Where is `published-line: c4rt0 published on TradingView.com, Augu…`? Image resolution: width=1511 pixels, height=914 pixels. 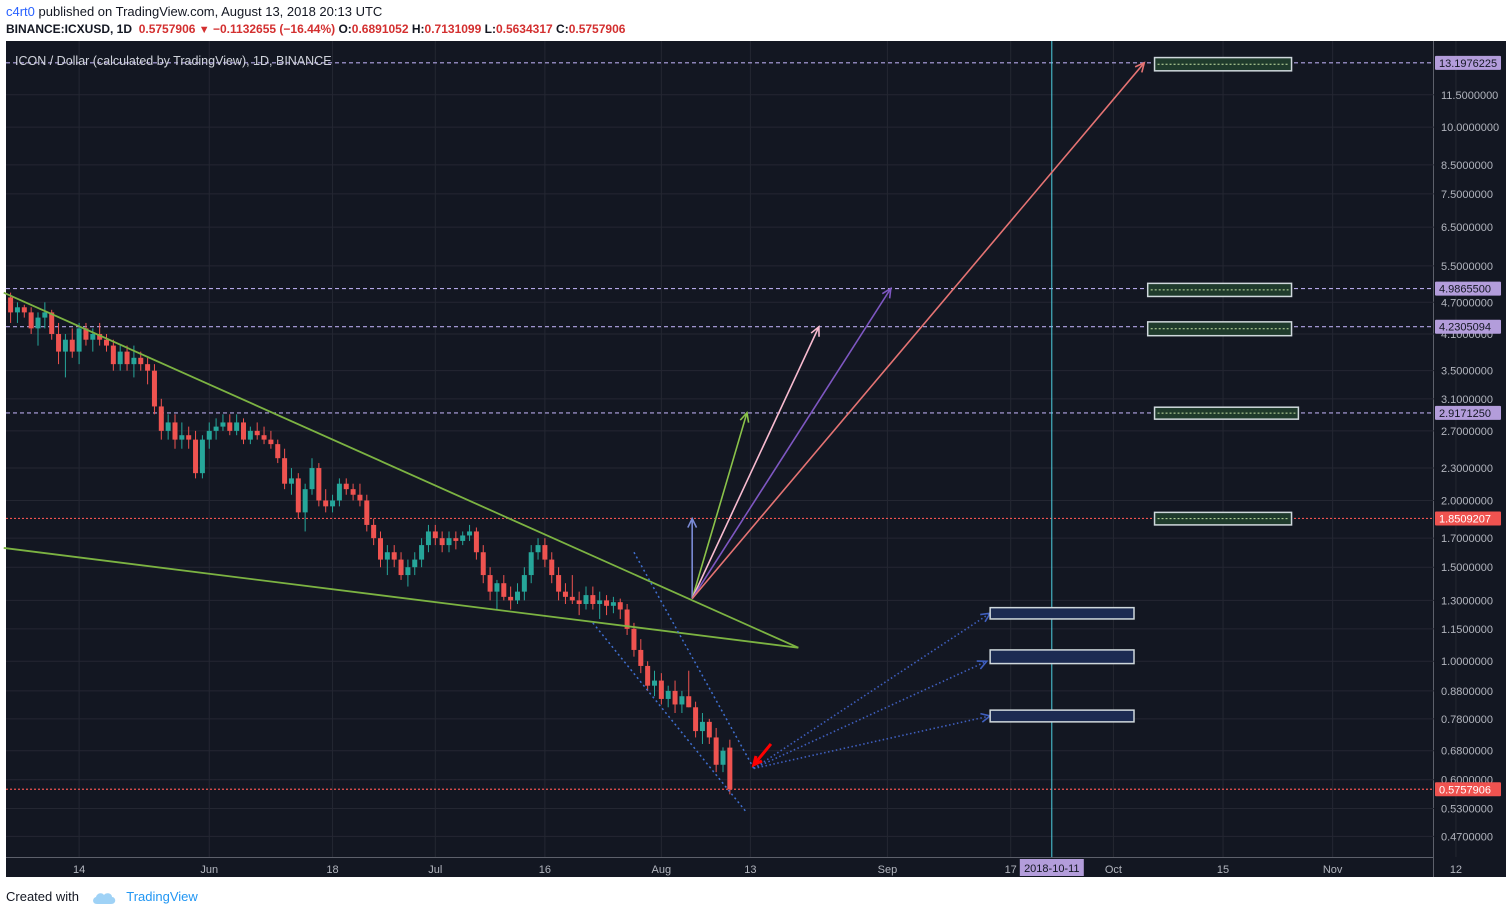 published-line: c4rt0 published on TradingView.com, Augu… is located at coordinates (756, 12).